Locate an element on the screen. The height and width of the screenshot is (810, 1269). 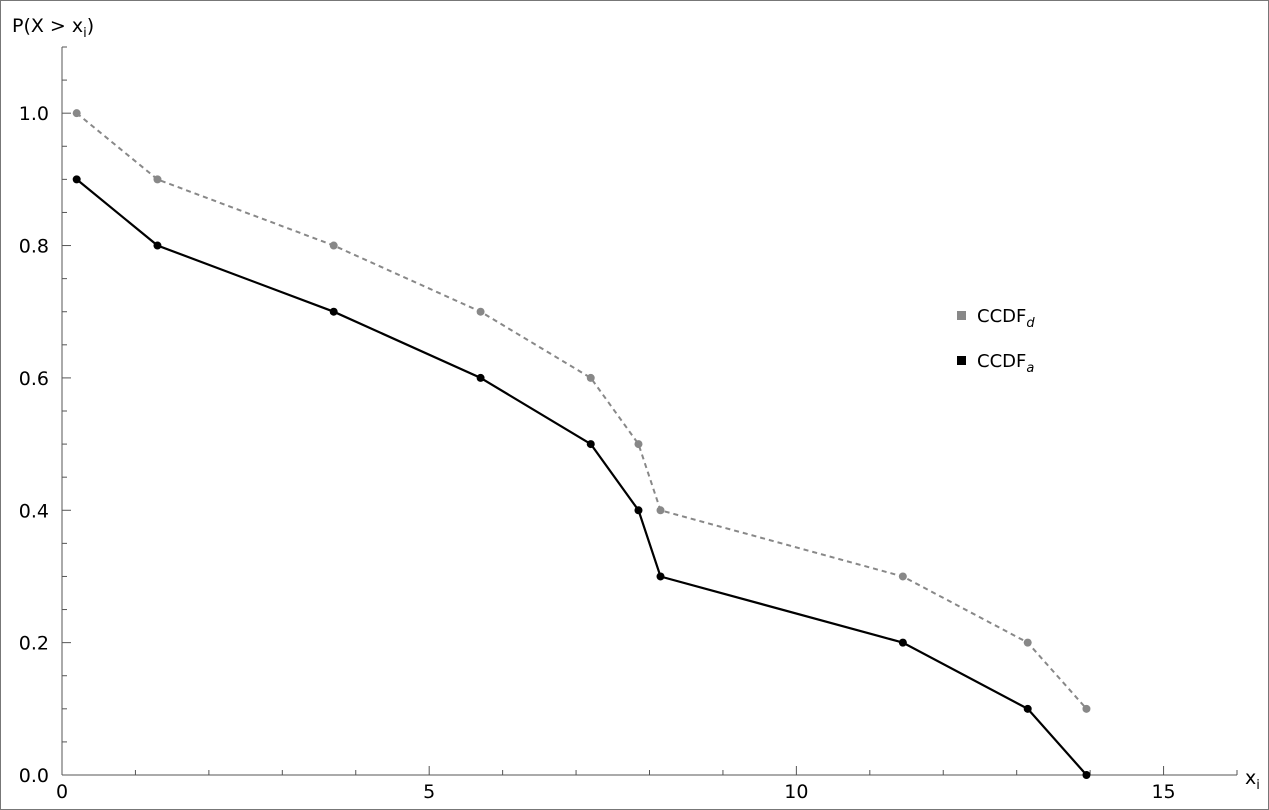
x-tick-label: 5 is located at coordinates (429, 792).